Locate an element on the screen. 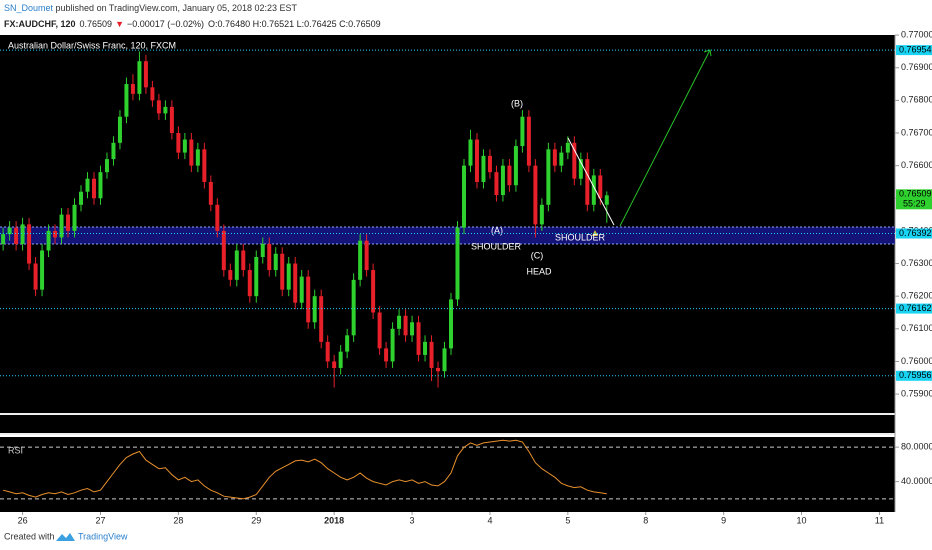 This screenshot has width=932, height=550. countdown-label: 55:29 is located at coordinates (914, 204).